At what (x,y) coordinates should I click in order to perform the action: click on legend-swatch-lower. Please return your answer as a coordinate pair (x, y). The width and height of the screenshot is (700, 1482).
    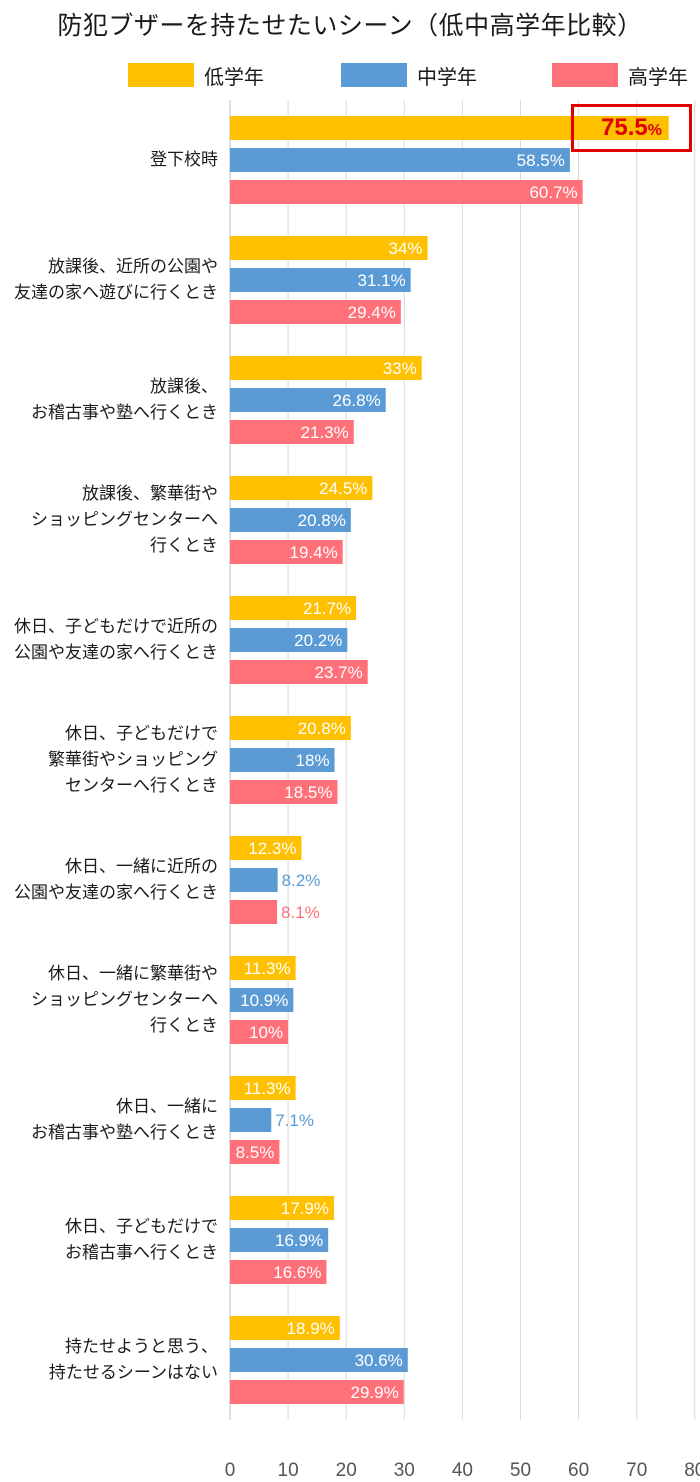
    Looking at the image, I should click on (161, 75).